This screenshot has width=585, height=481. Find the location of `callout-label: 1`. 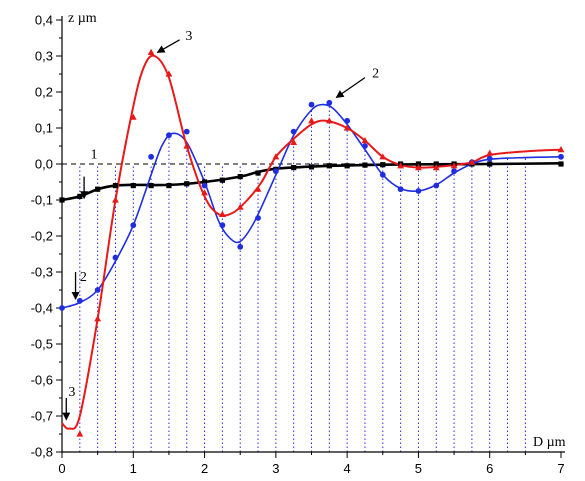

callout-label: 1 is located at coordinates (94, 155).